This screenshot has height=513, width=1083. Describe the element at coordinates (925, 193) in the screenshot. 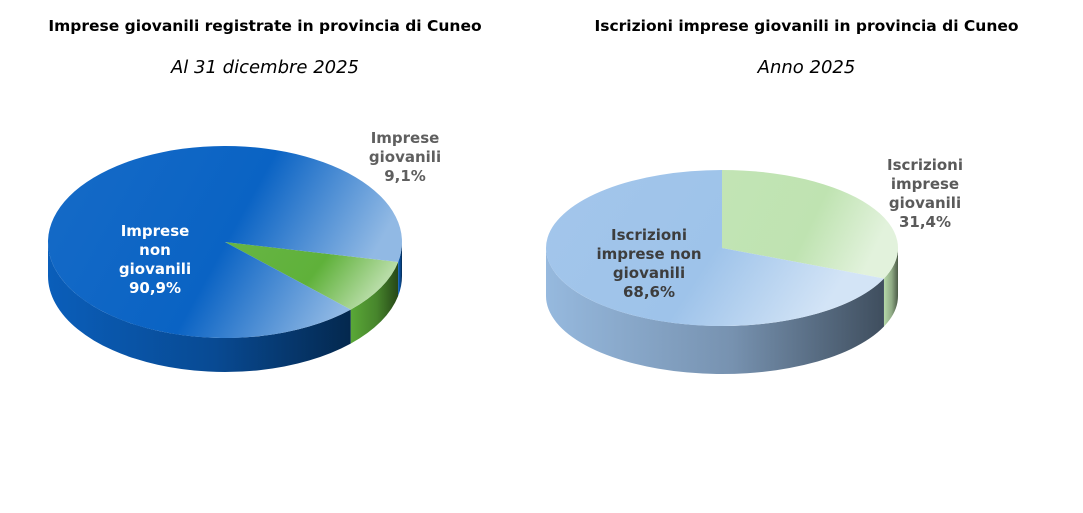

I see `slice-label: Iscrizioni imprese giovanili 31,4%` at that location.